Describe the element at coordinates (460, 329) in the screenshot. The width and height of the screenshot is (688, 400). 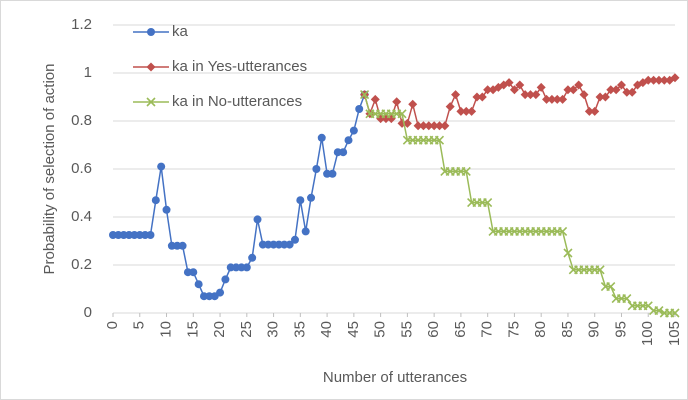
I see `x-tick-label: 65` at that location.